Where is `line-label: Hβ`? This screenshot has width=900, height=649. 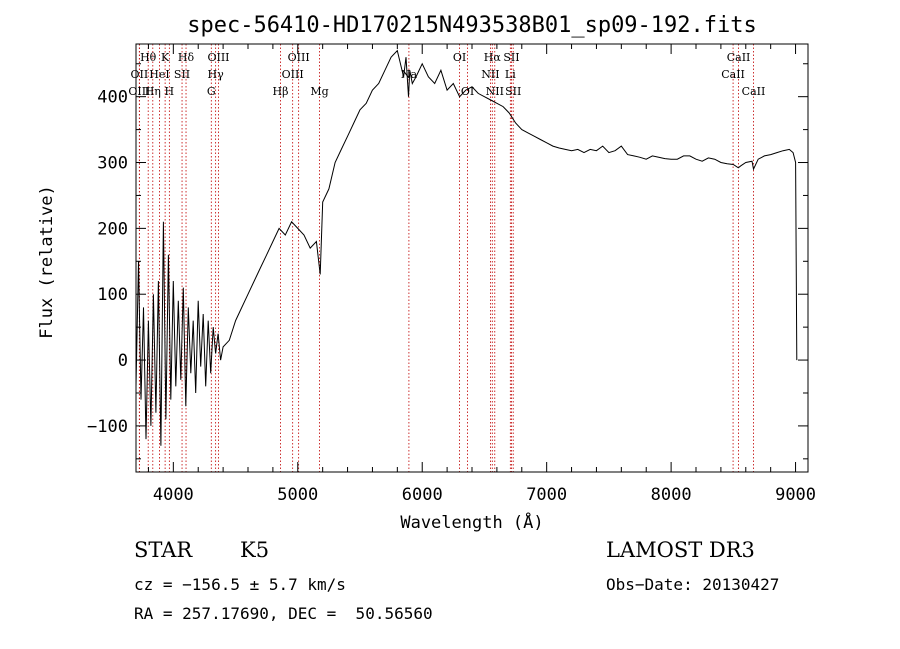
line-label: Hβ is located at coordinates (281, 91).